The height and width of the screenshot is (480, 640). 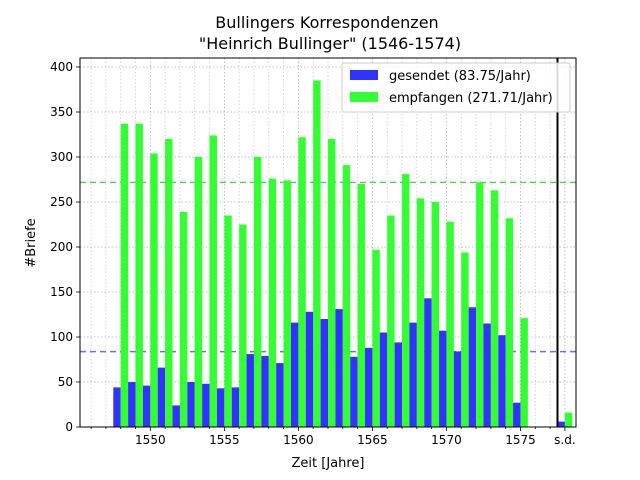 What do you see at coordinates (298, 440) in the screenshot?
I see `x-tick-label: 1560` at bounding box center [298, 440].